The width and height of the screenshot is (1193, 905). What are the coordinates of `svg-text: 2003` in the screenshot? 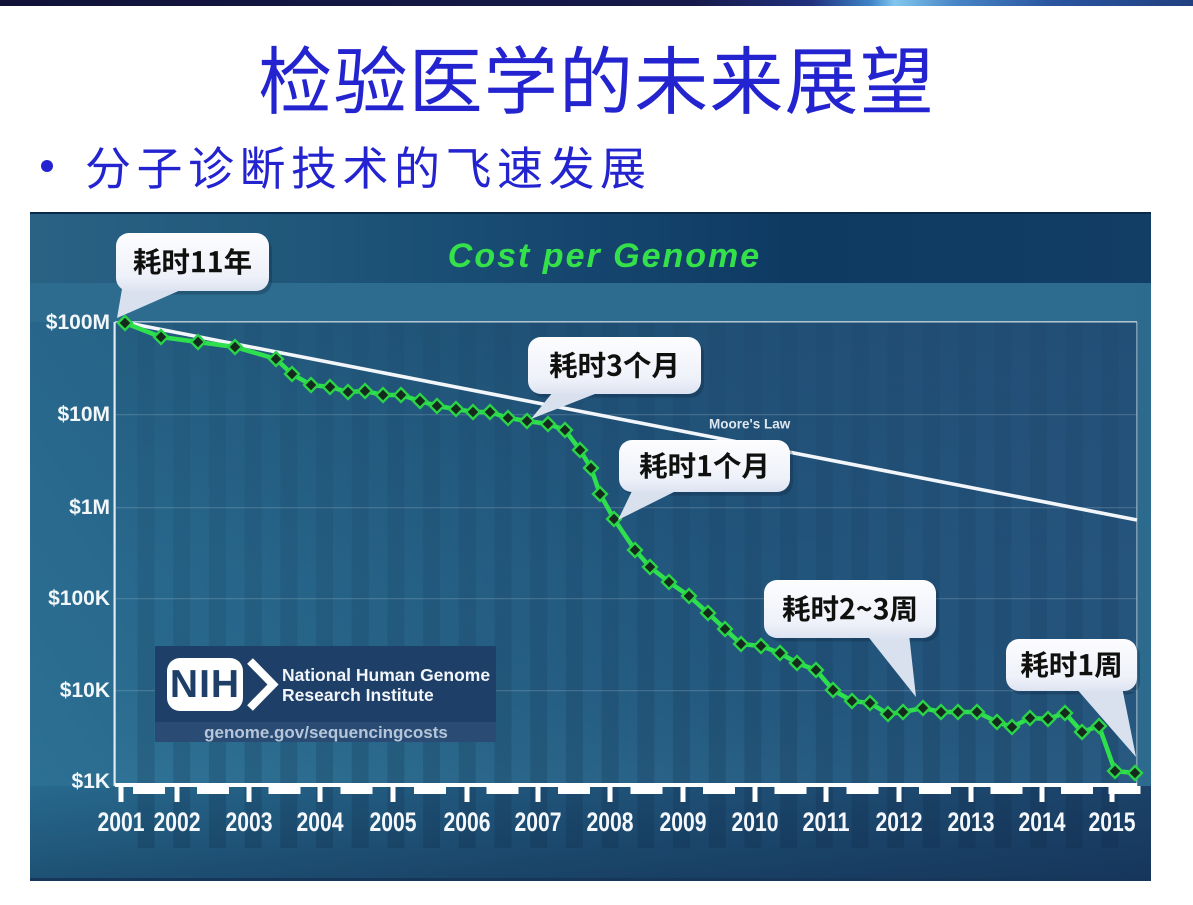 It's located at (249, 822).